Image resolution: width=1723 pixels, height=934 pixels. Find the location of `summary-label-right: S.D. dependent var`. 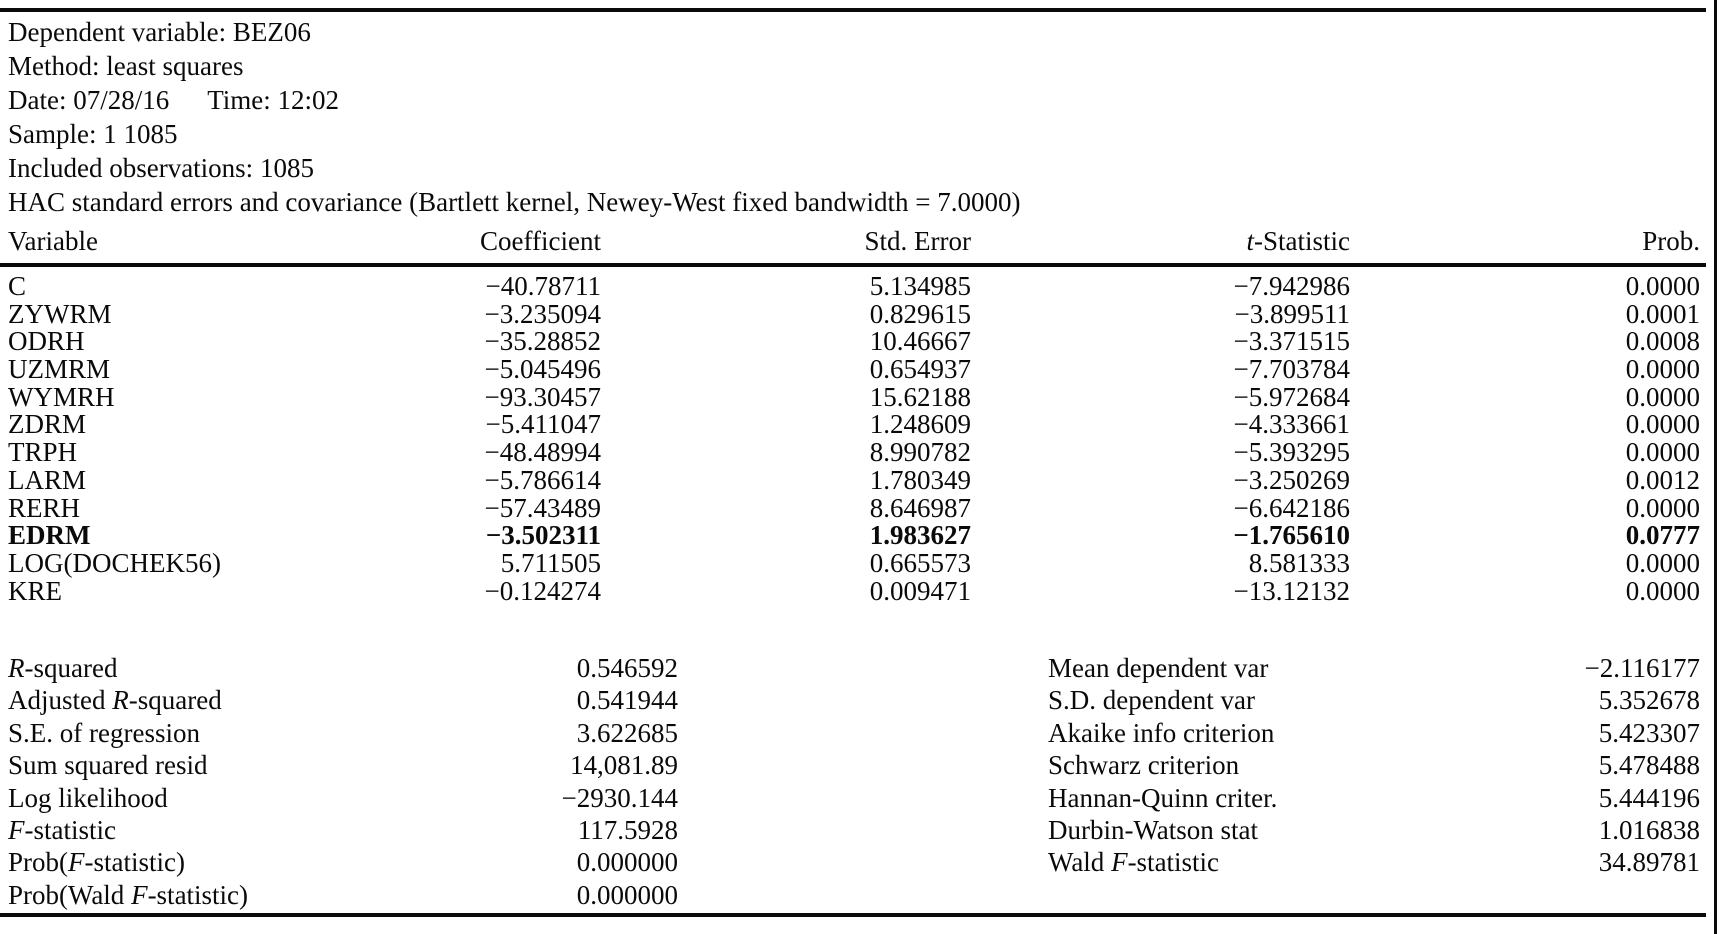

summary-label-right: S.D. dependent var is located at coordinates (1203, 700).